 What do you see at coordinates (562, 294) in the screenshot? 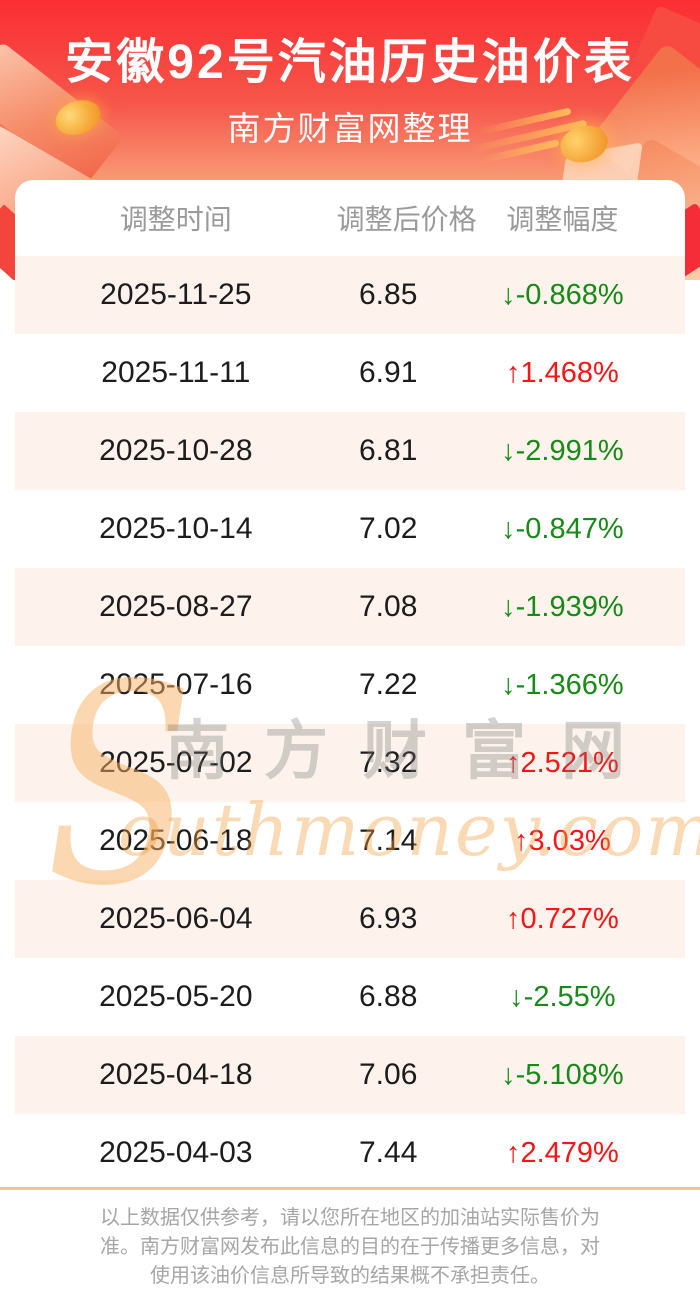
I see `row-change: ↓-0.868%` at bounding box center [562, 294].